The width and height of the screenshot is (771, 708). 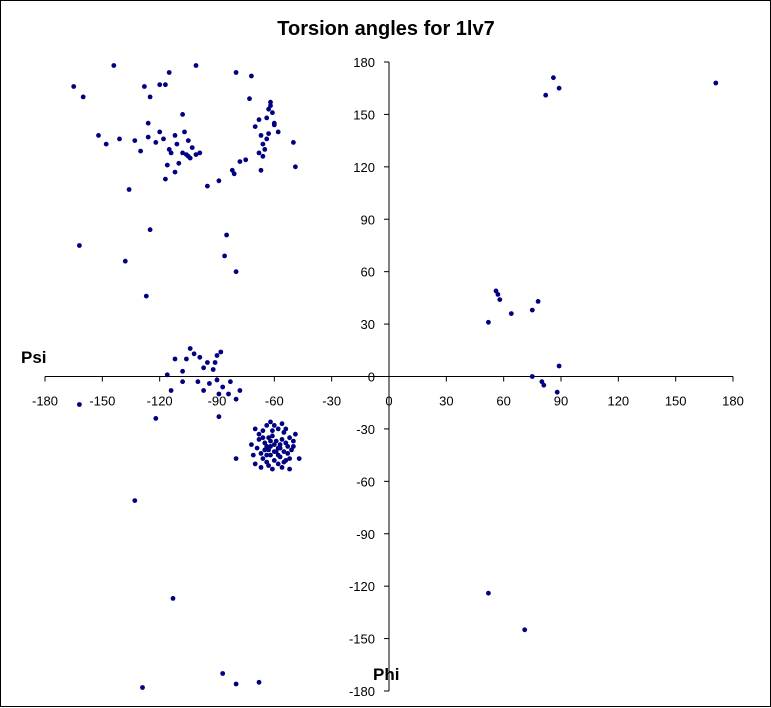 What do you see at coordinates (385, 29) in the screenshot?
I see `chart-title: Torsion angles for 1lv7` at bounding box center [385, 29].